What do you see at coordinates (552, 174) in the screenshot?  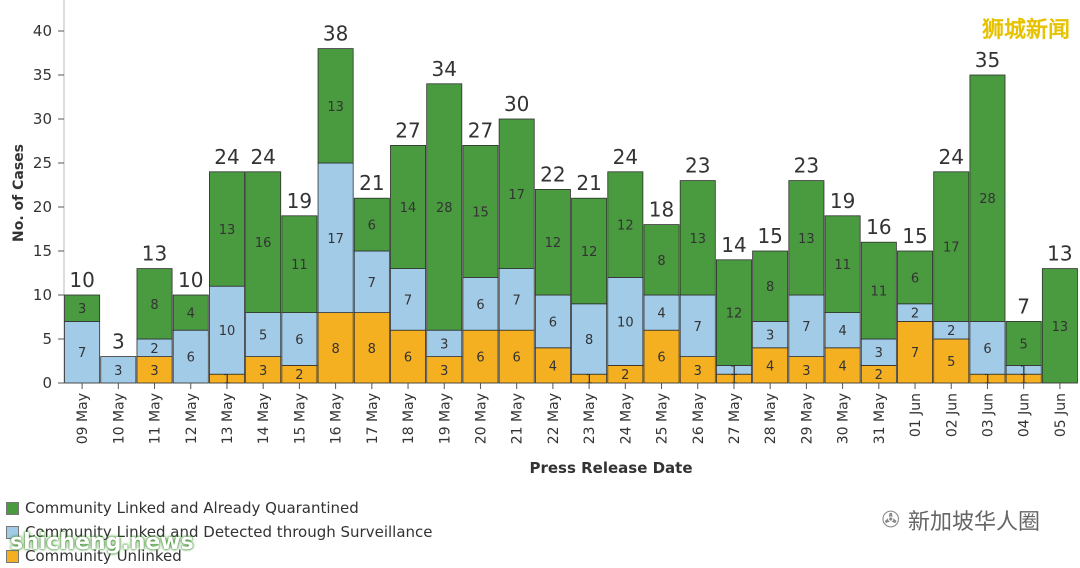 I see `total-label: 22` at bounding box center [552, 174].